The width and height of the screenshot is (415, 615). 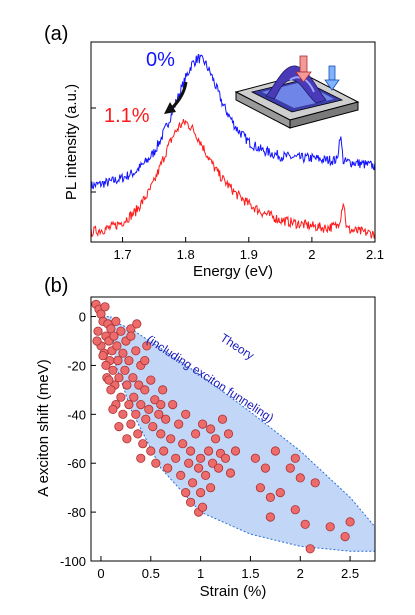 I want to click on theory-label: Theory, so click(x=237, y=347).